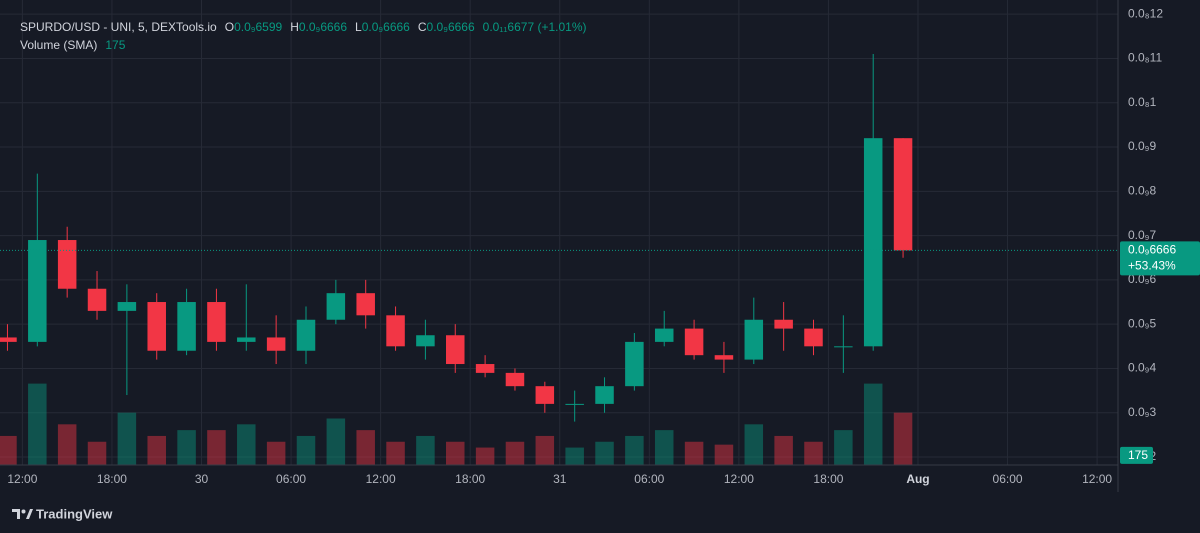 The image size is (1200, 533). I want to click on y-tick-label: 0.0₈12, so click(1145, 13).